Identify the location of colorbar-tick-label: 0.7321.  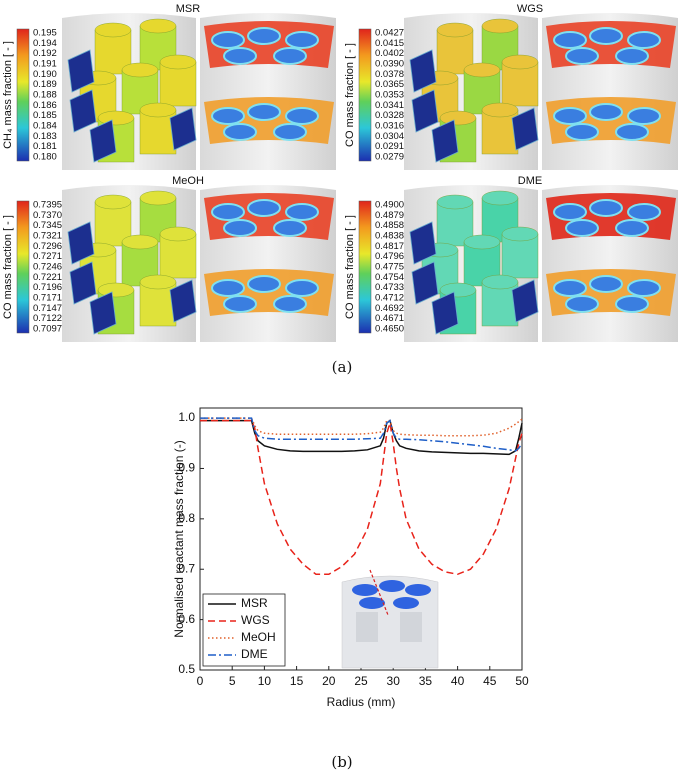
(47, 236).